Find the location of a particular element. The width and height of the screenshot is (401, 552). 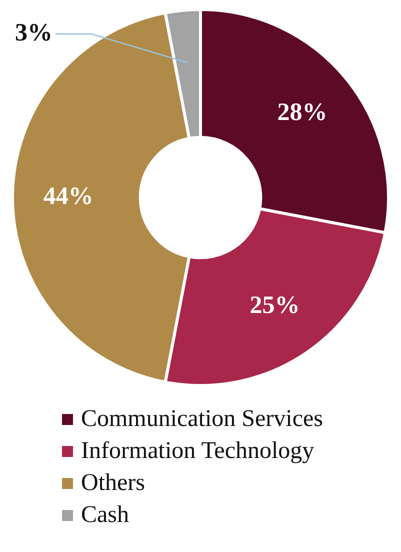

data-label: 3% is located at coordinates (33, 32).